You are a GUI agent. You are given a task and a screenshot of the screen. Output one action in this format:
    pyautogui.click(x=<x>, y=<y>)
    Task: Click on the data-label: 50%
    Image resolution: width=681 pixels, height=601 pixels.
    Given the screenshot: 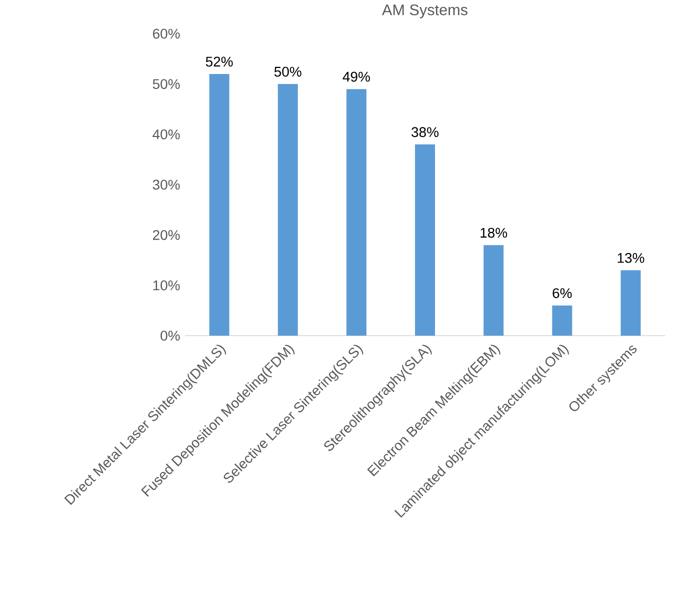 What is the action you would take?
    pyautogui.click(x=288, y=71)
    